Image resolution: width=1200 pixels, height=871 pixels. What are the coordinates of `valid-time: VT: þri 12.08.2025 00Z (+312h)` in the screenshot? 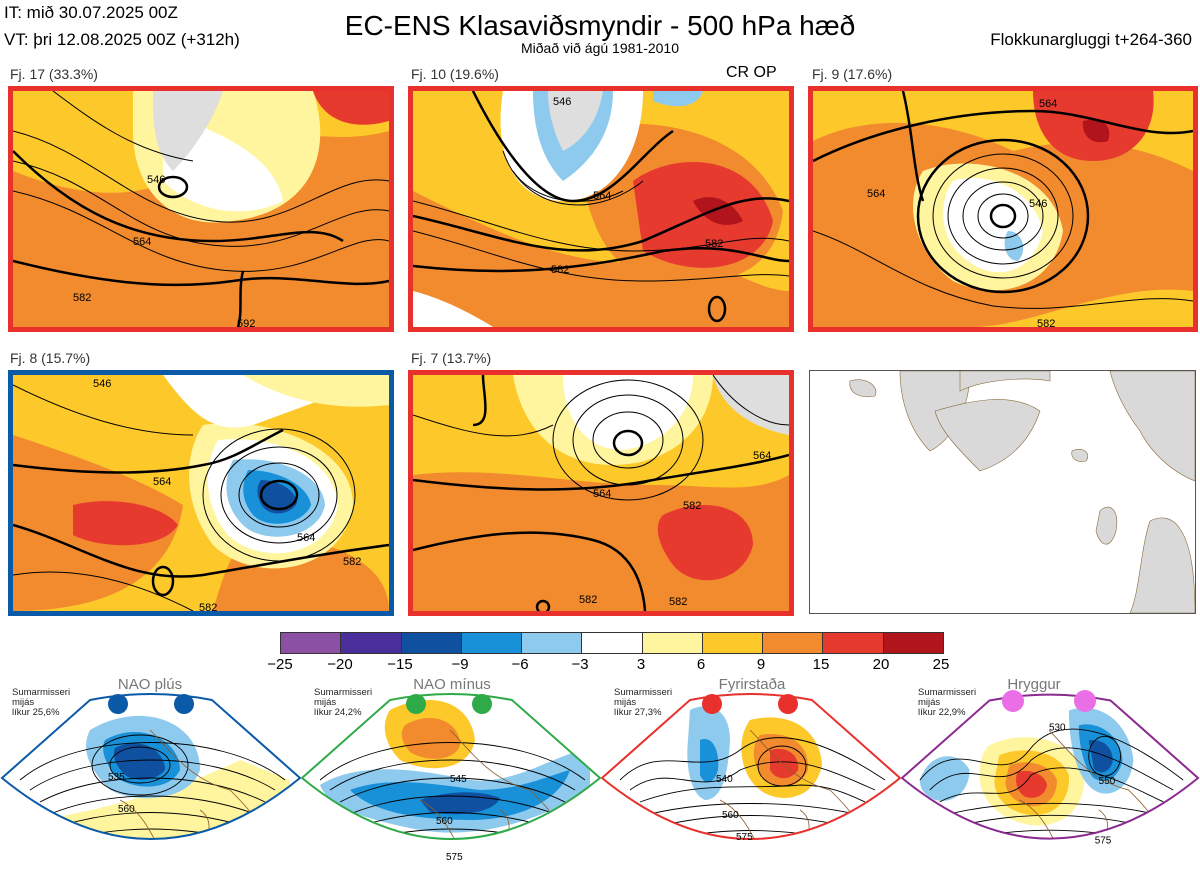 It's located at (122, 39).